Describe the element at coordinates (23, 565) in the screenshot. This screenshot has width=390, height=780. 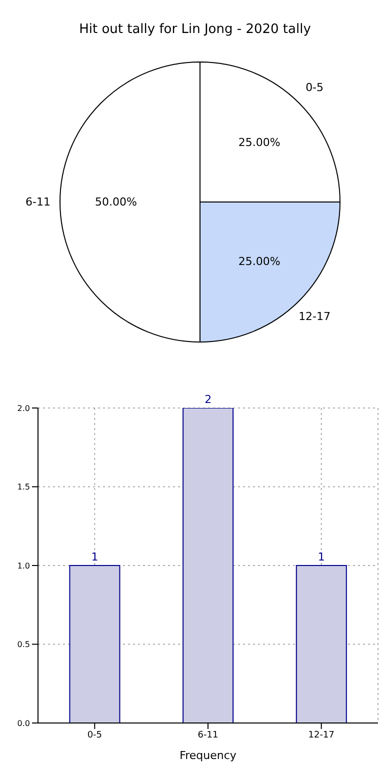
I see `y-tick-label: 1.0` at that location.